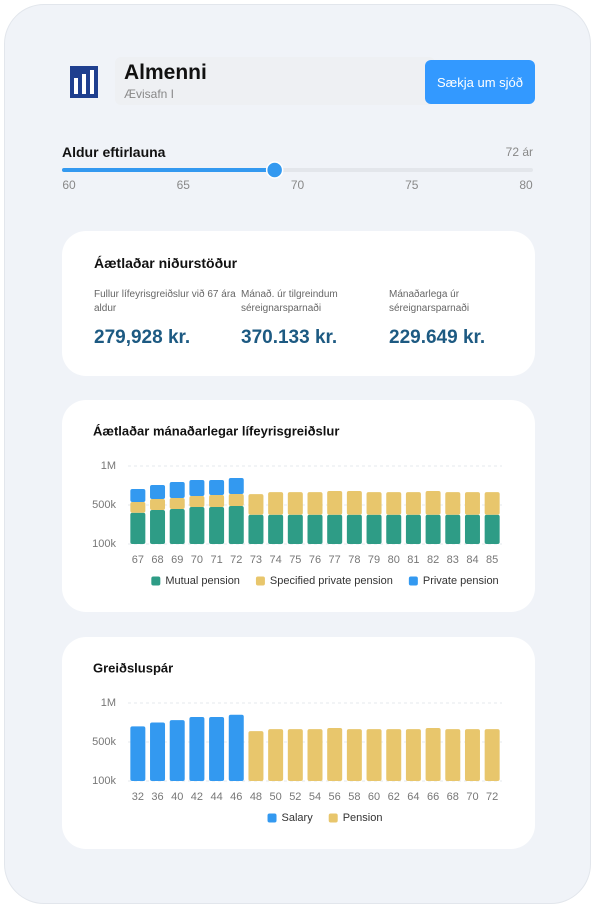 This screenshot has height=908, width=597. Describe the element at coordinates (437, 337) in the screenshot. I see `result-value: 229.649 kr.` at that location.